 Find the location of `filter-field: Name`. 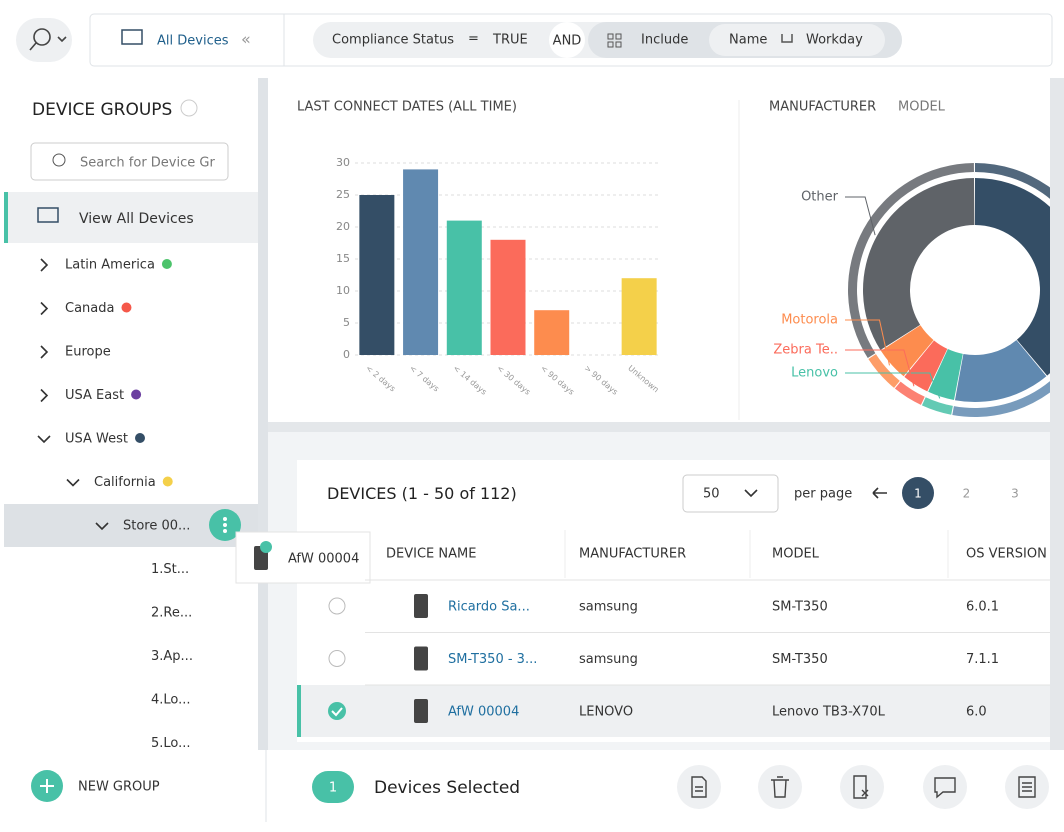

filter-field: Name is located at coordinates (748, 40).